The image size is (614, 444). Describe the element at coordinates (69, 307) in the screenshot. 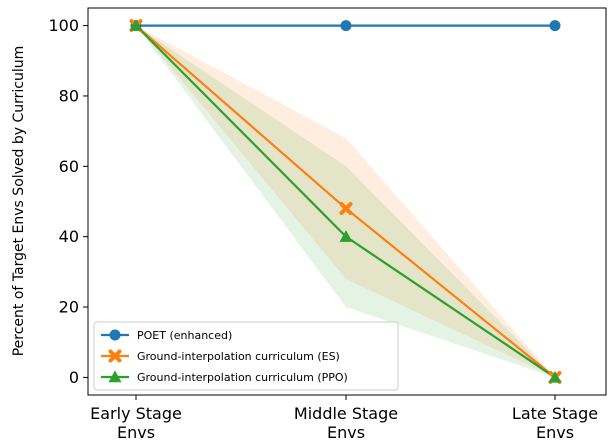

I see `y-tick-label: 20` at that location.